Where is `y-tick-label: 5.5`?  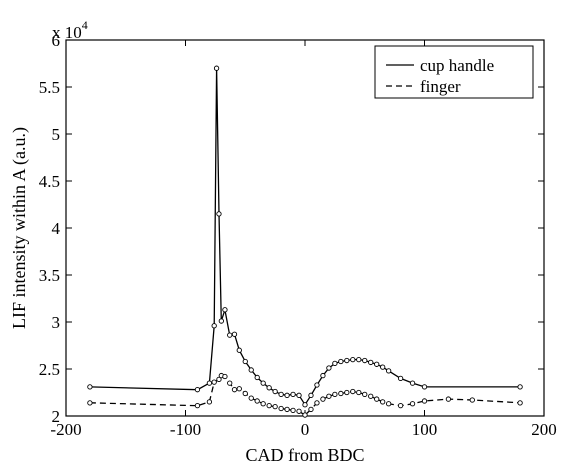
y-tick-label: 5.5 is located at coordinates (49, 87).